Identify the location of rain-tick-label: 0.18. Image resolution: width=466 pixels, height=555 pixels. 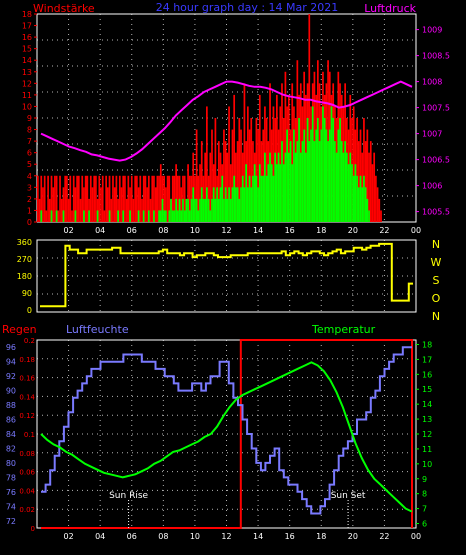
(27, 360).